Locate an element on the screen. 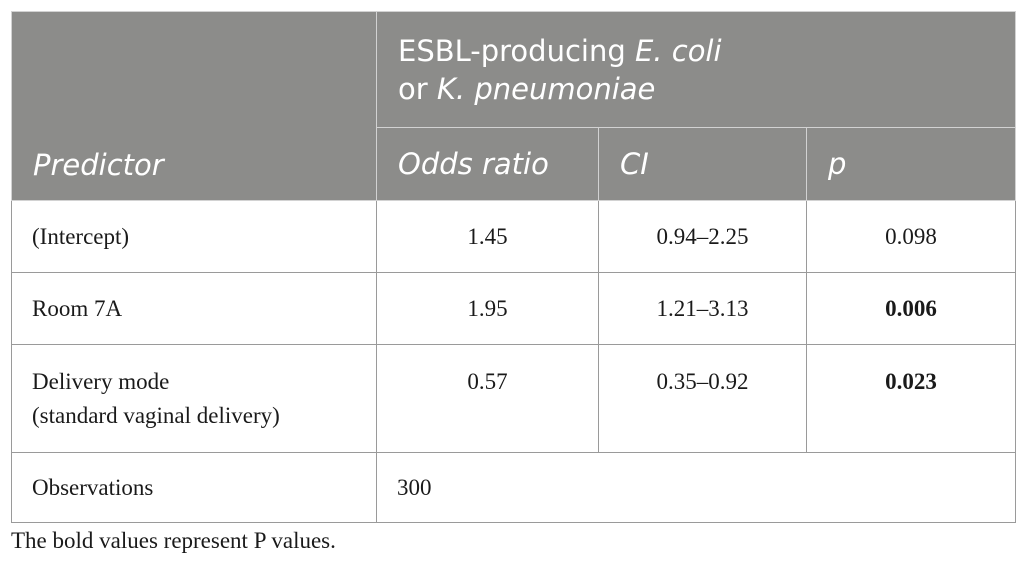  cell-ci: 0.94–2.25 is located at coordinates (702, 236).